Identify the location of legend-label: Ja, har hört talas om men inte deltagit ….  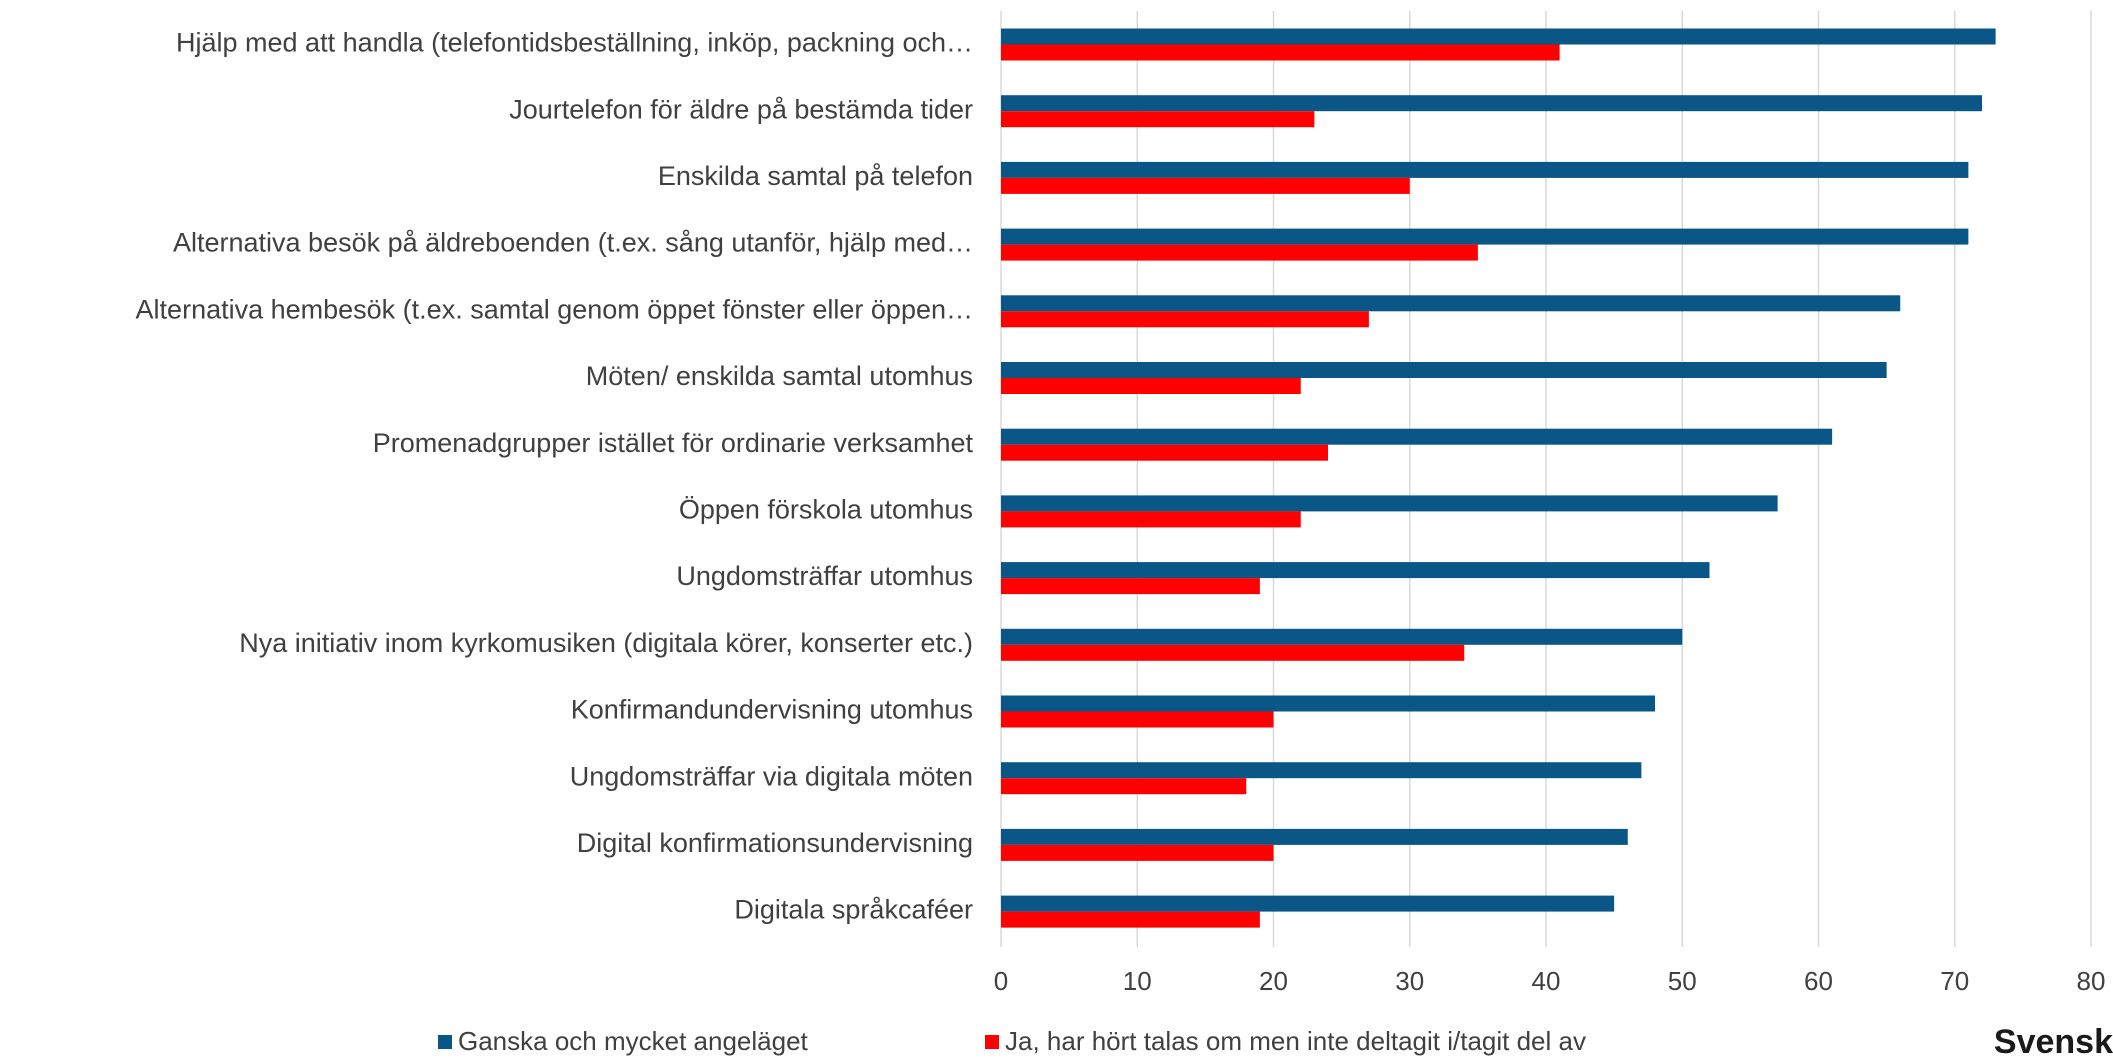
(1295, 1041).